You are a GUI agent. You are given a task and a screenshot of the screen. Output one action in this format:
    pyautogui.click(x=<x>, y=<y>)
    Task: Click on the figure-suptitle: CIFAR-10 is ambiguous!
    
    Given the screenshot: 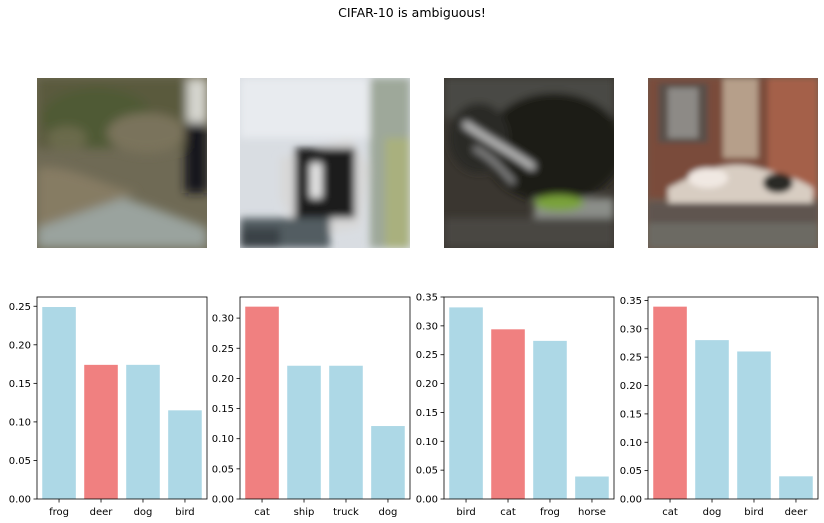 What is the action you would take?
    pyautogui.click(x=412, y=12)
    